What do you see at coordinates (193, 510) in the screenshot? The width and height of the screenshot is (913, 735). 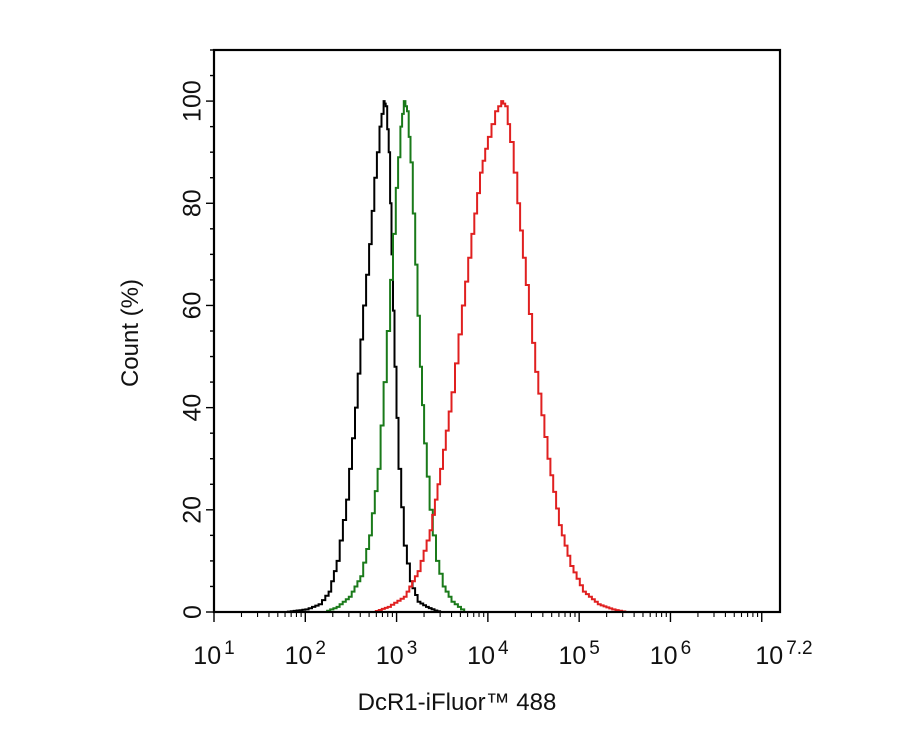 I see `y-tick-label: 20` at bounding box center [193, 510].